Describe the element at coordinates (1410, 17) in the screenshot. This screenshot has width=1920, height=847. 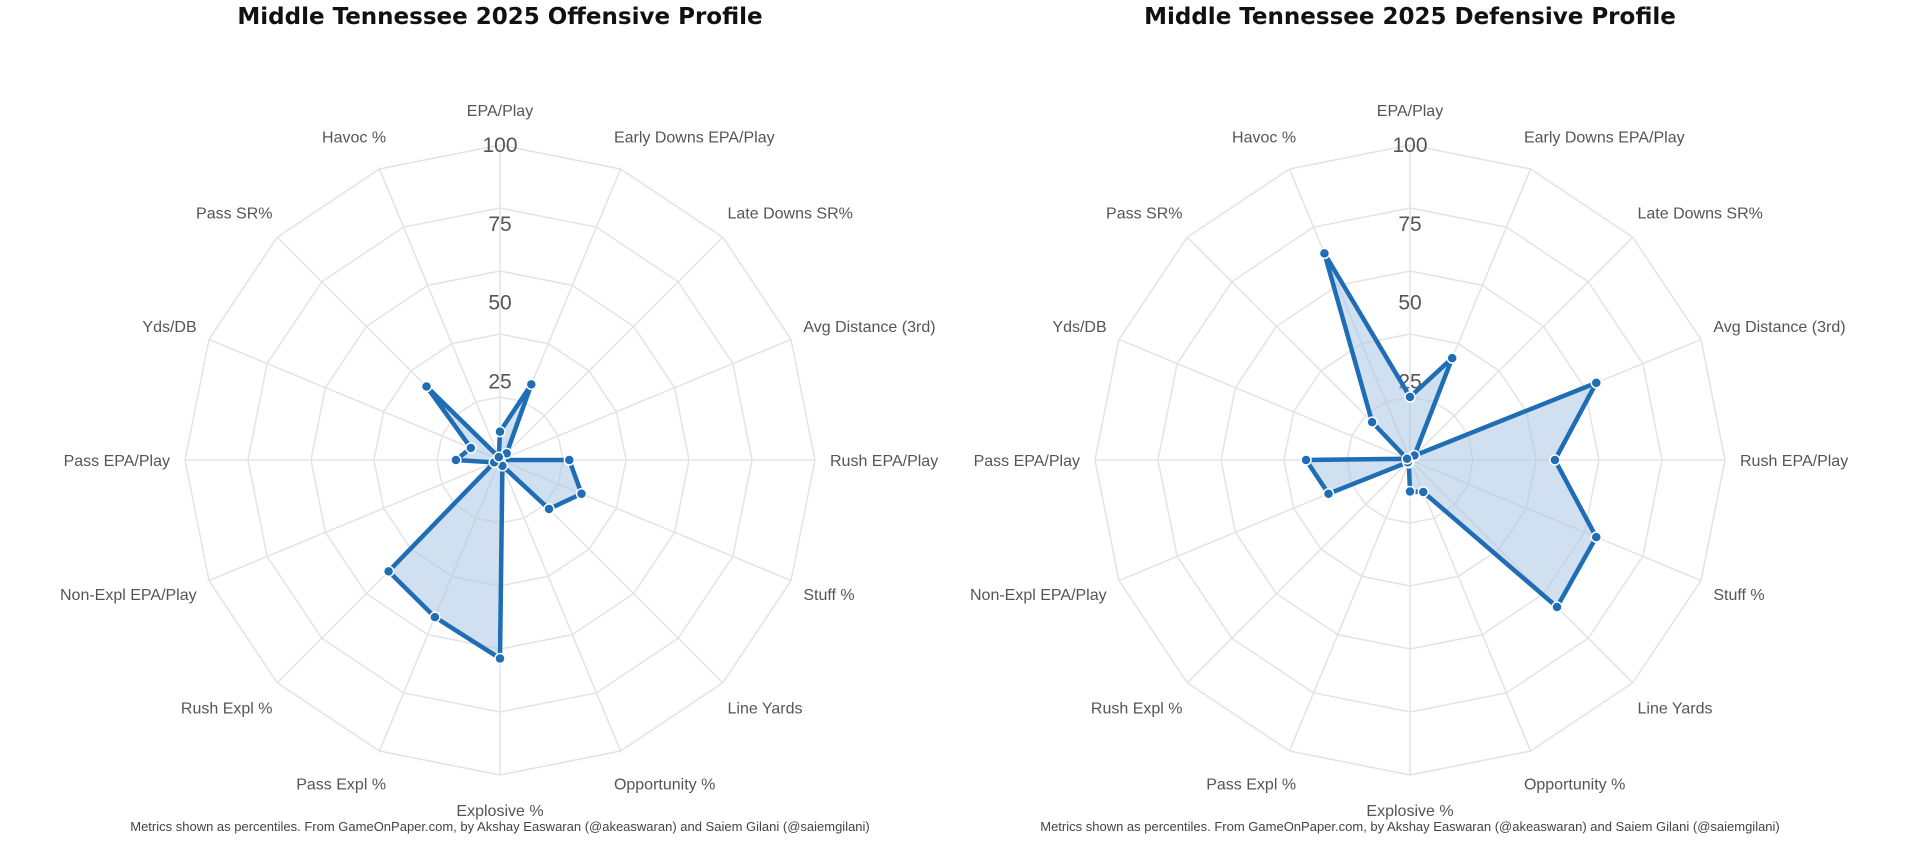
I see `chart-title: Middle Tennessee 2025 Defensive Profile` at that location.